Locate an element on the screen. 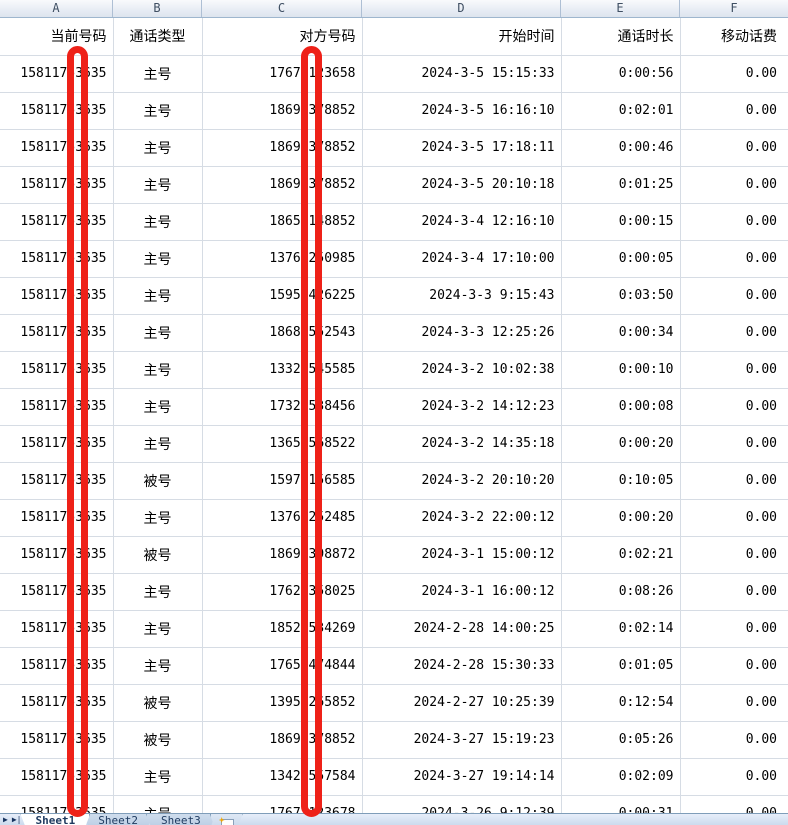 This screenshot has height=825, width=788. cell-c-row4: 18697378852 is located at coordinates (282, 185).